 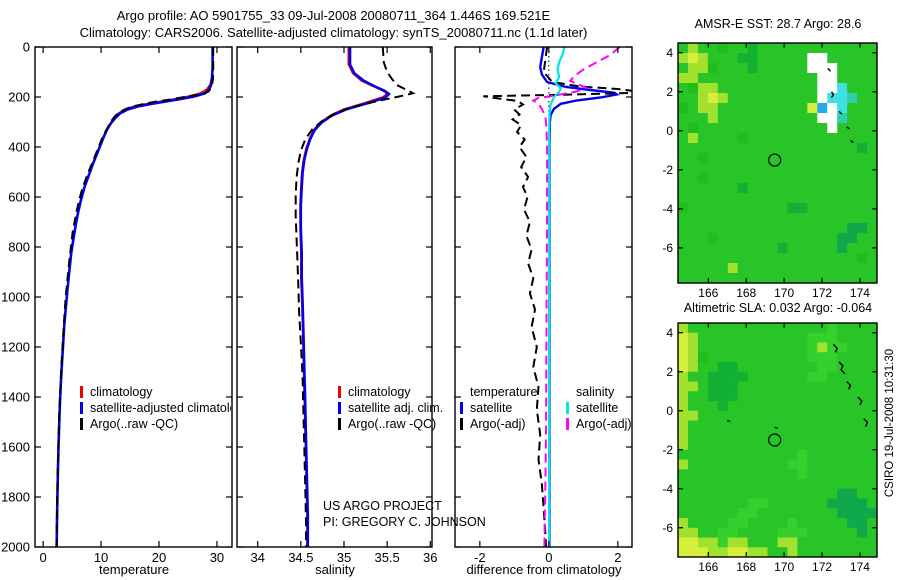 I want to click on project-footer-line2: PI: GREGORY C. JOHNSON, so click(x=404, y=522).